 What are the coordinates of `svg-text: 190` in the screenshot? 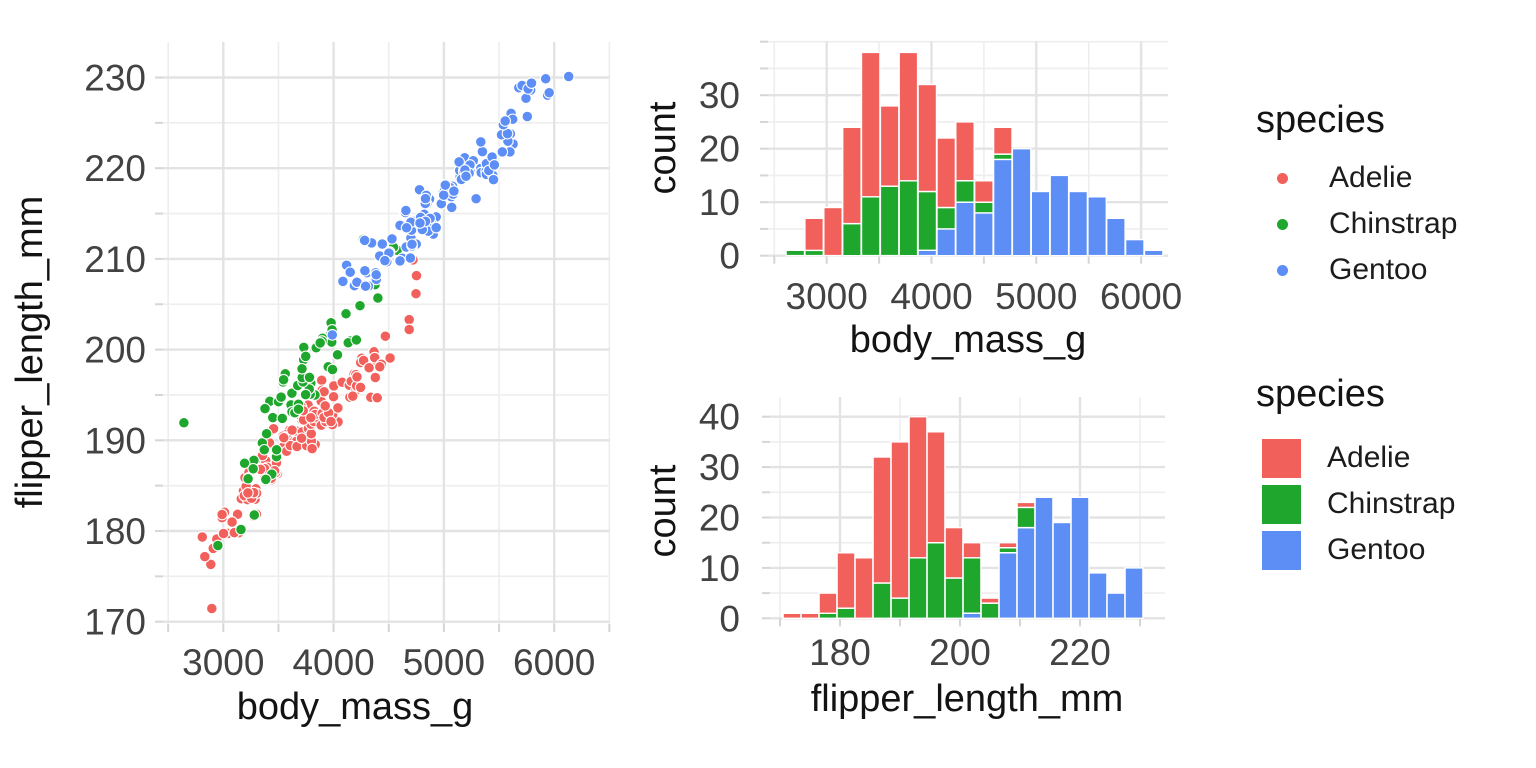 It's located at (115, 440).